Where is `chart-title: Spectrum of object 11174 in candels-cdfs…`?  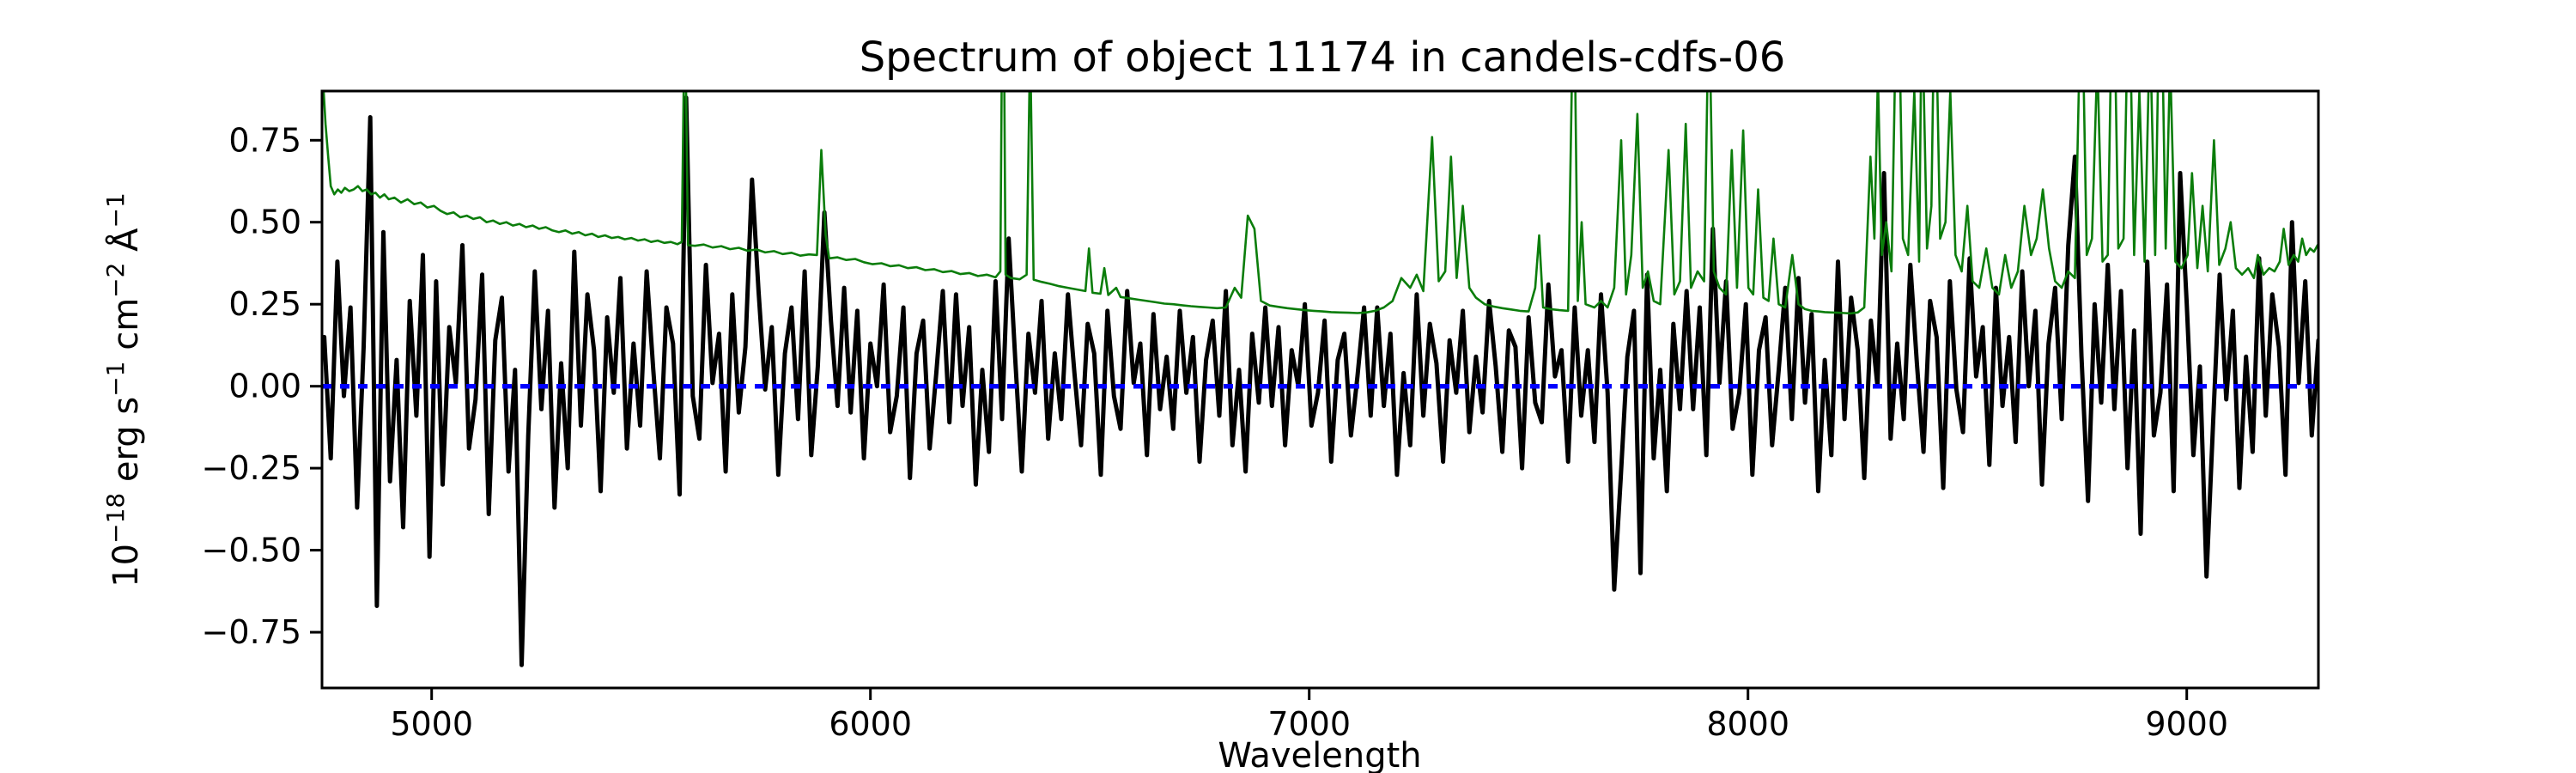 chart-title: Spectrum of object 11174 in candels-cdfs… is located at coordinates (1323, 57).